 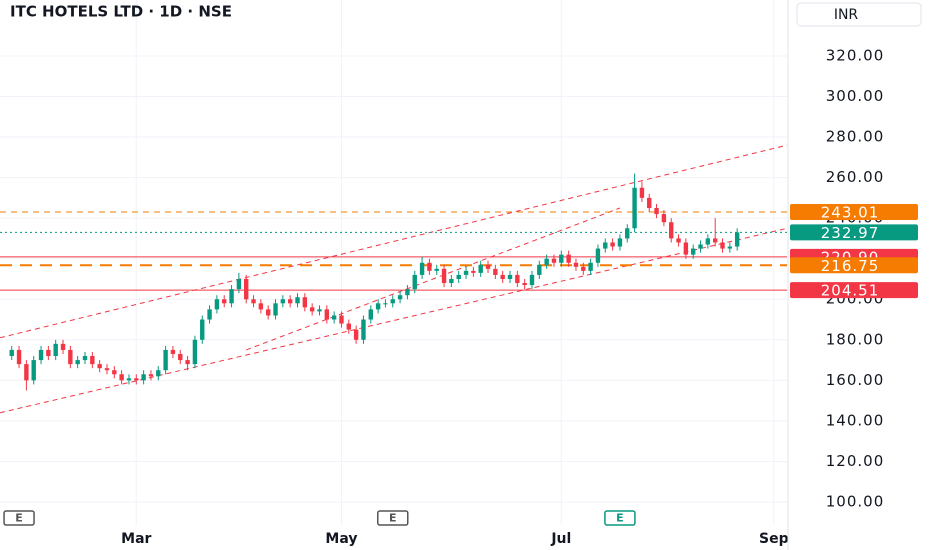 What do you see at coordinates (846, 15) in the screenshot?
I see `currency-label: INR` at bounding box center [846, 15].